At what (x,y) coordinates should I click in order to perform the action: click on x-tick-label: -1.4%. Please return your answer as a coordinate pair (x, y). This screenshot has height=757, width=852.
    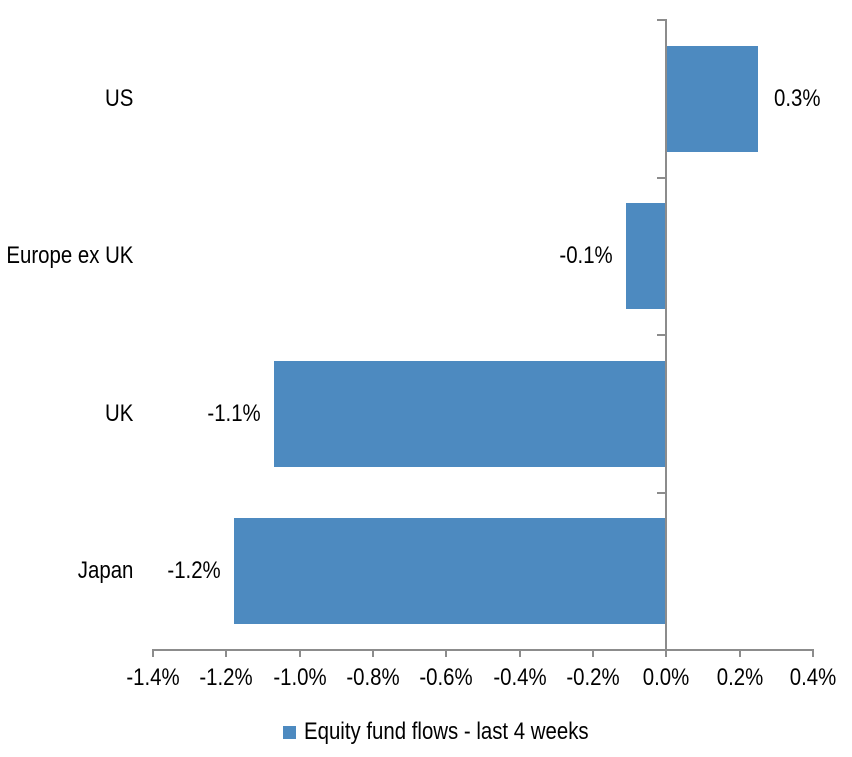
    Looking at the image, I should click on (153, 677).